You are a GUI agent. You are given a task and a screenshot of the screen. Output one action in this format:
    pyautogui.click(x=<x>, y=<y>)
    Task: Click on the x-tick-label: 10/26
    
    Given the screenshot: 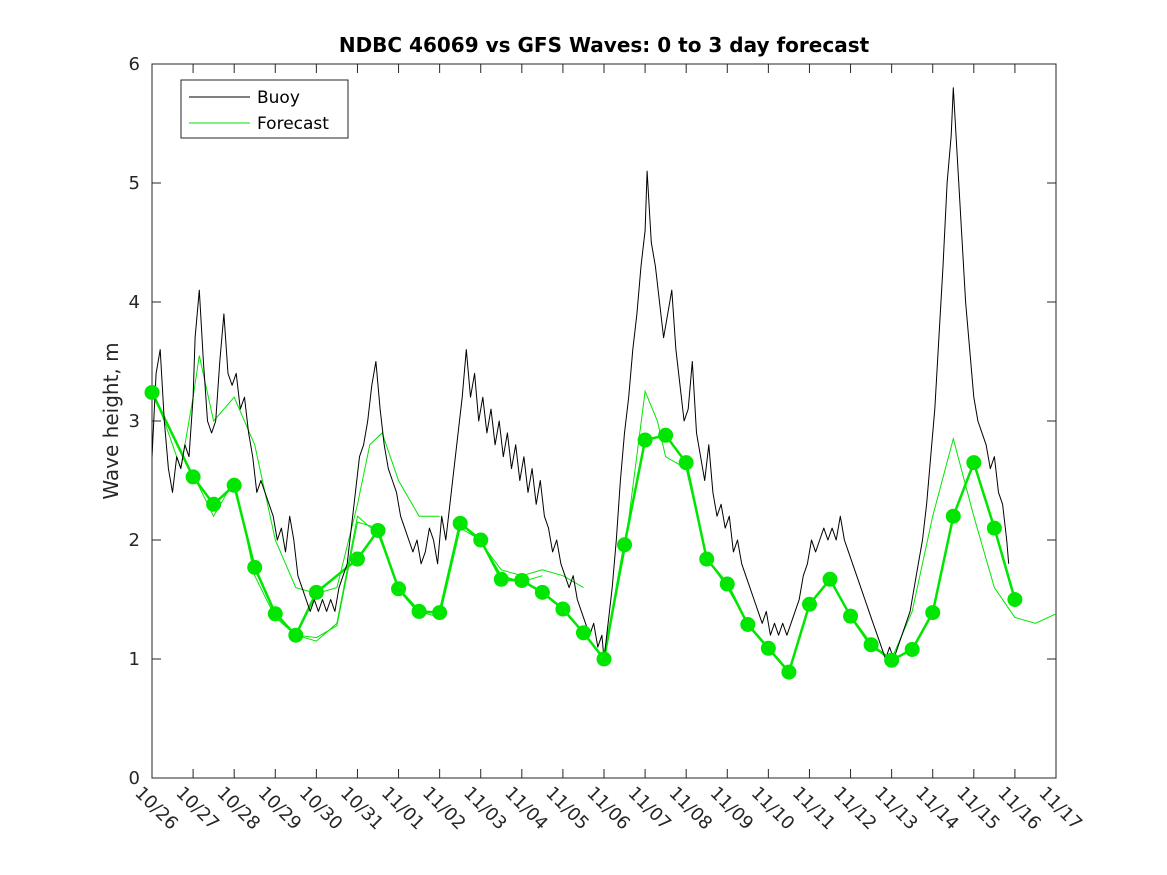 What is the action you would take?
    pyautogui.click(x=156, y=809)
    